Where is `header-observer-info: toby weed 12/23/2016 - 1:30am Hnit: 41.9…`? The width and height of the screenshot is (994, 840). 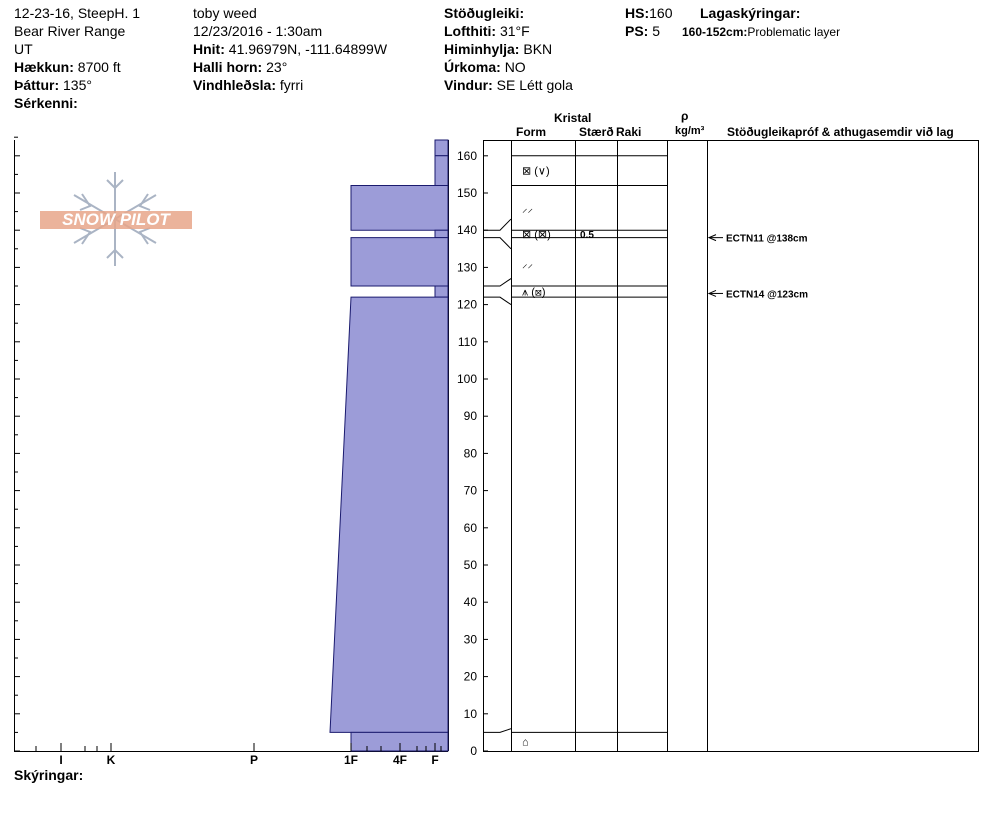
header-observer-info: toby weed 12/23/2016 - 1:30am Hnit: 41.9… is located at coordinates (290, 49).